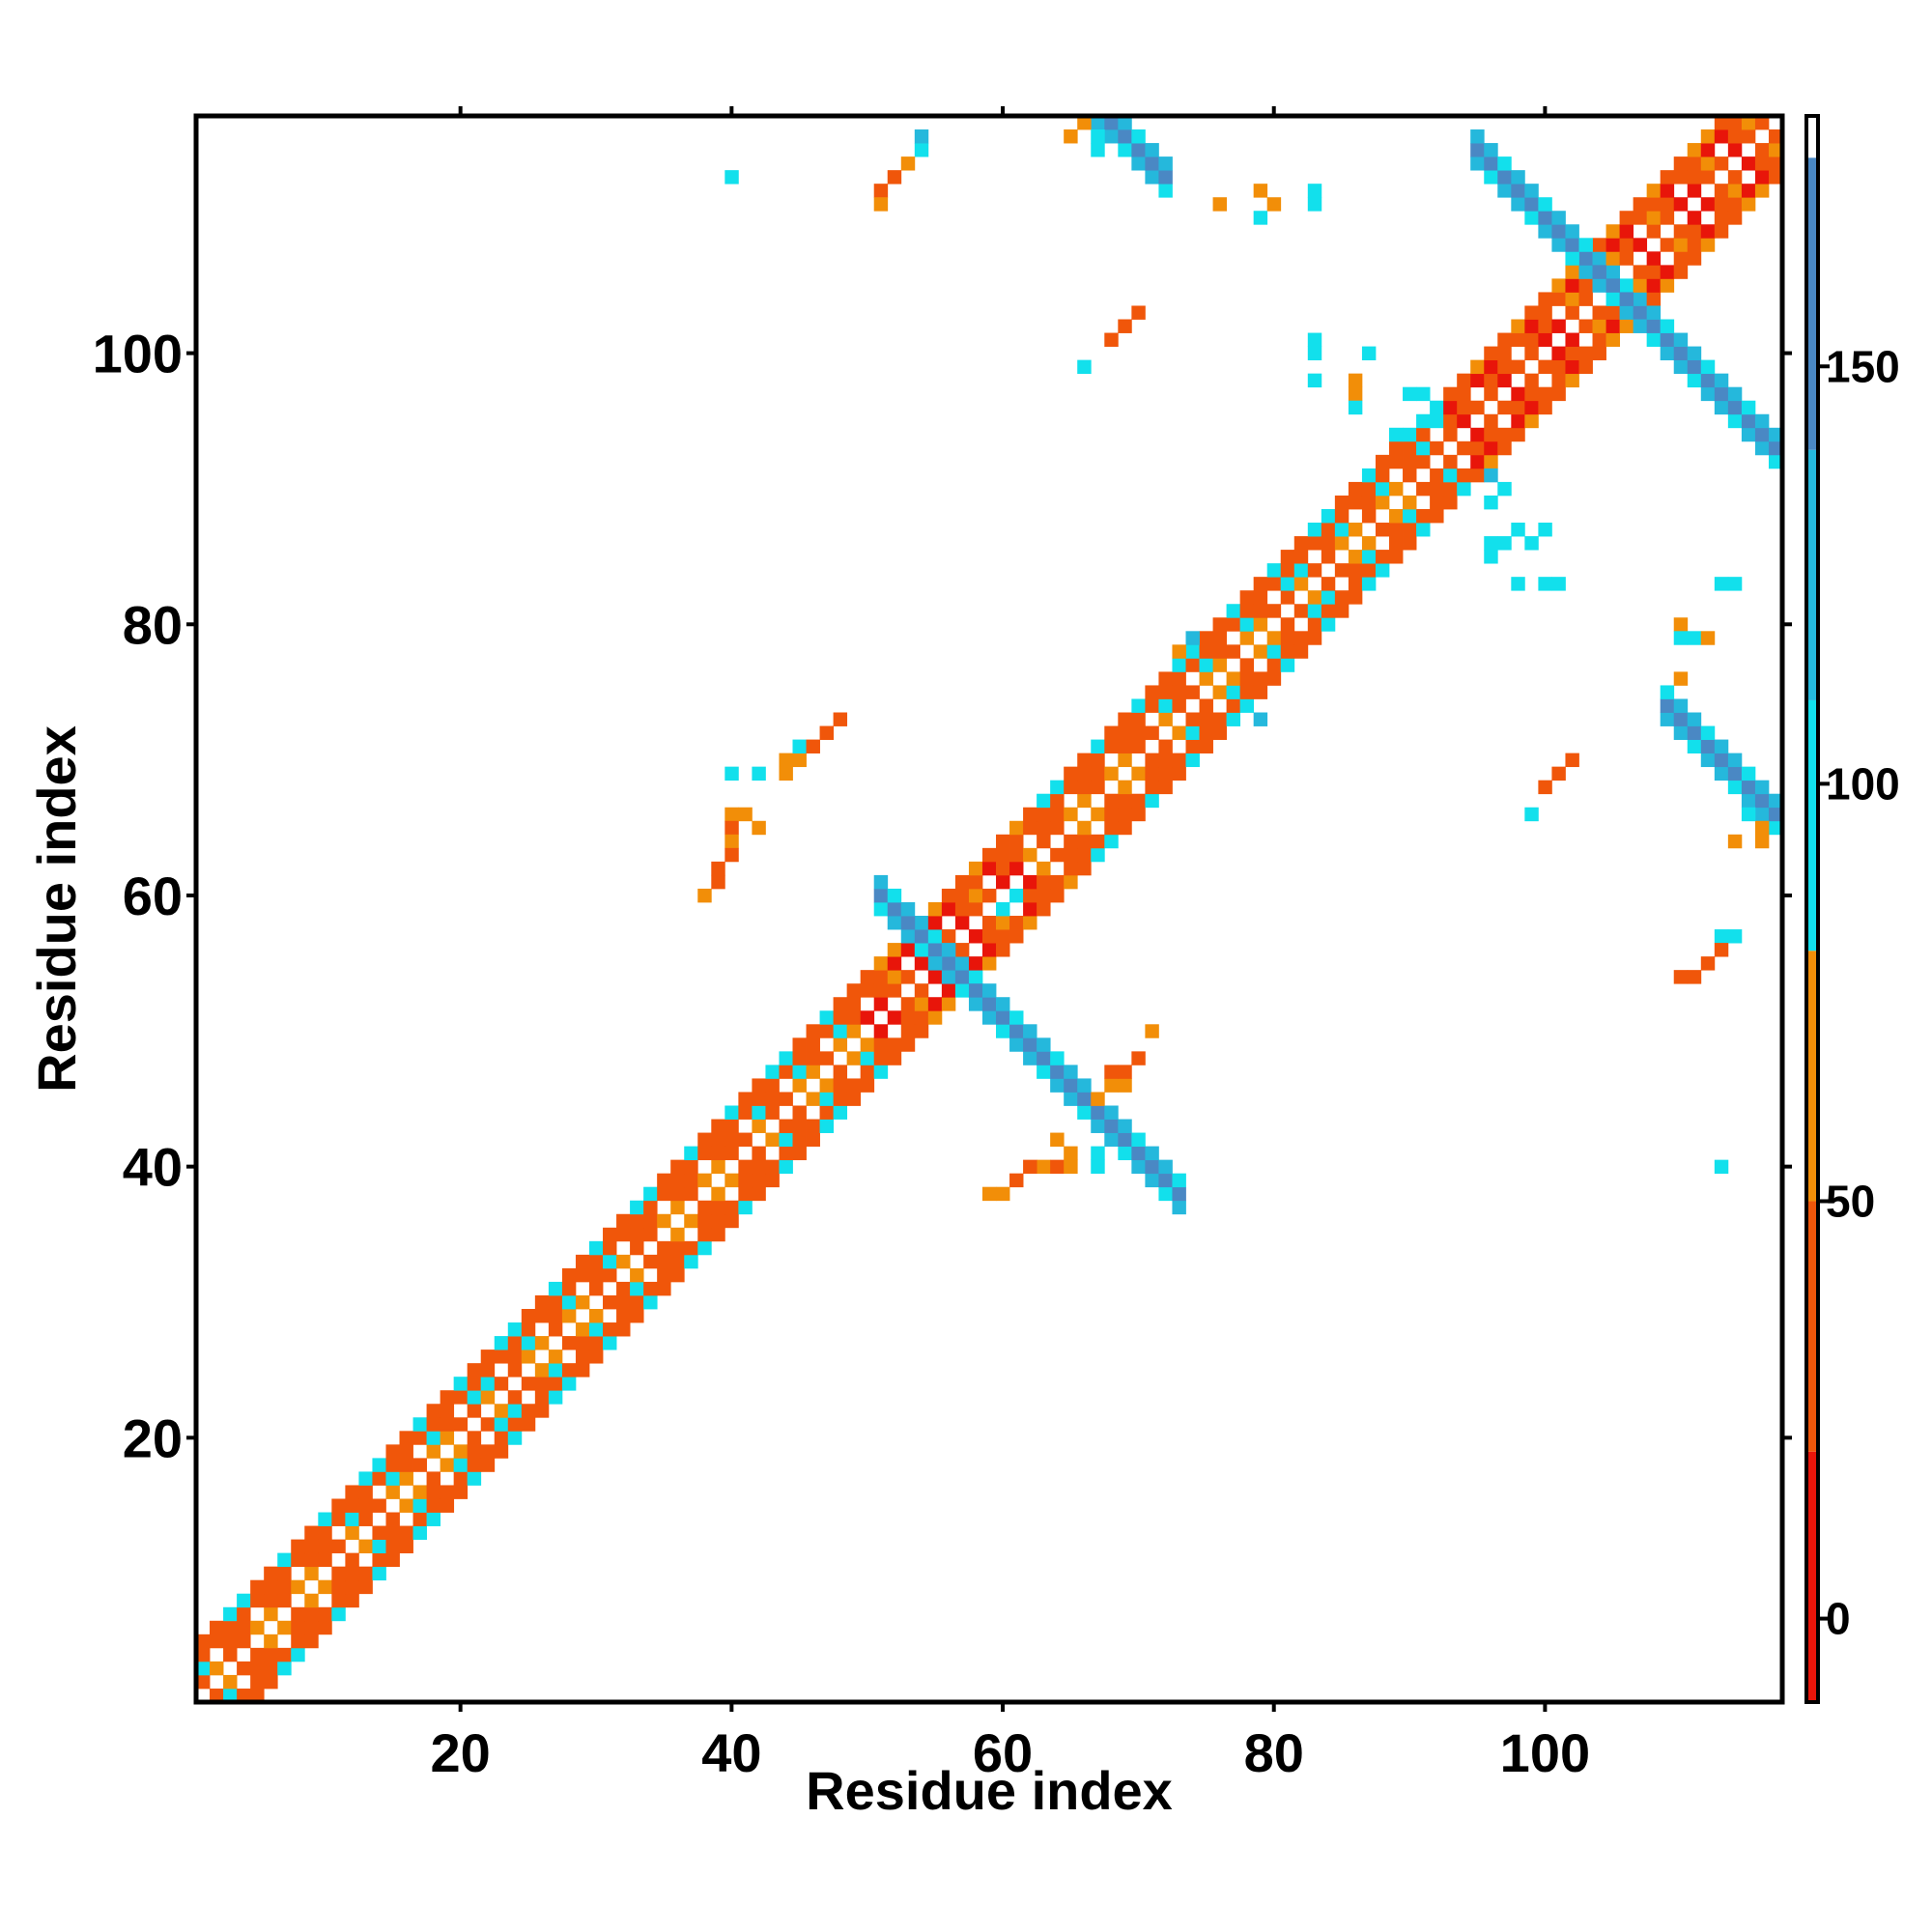  I want to click on colorbar-band, so click(1812, 574).